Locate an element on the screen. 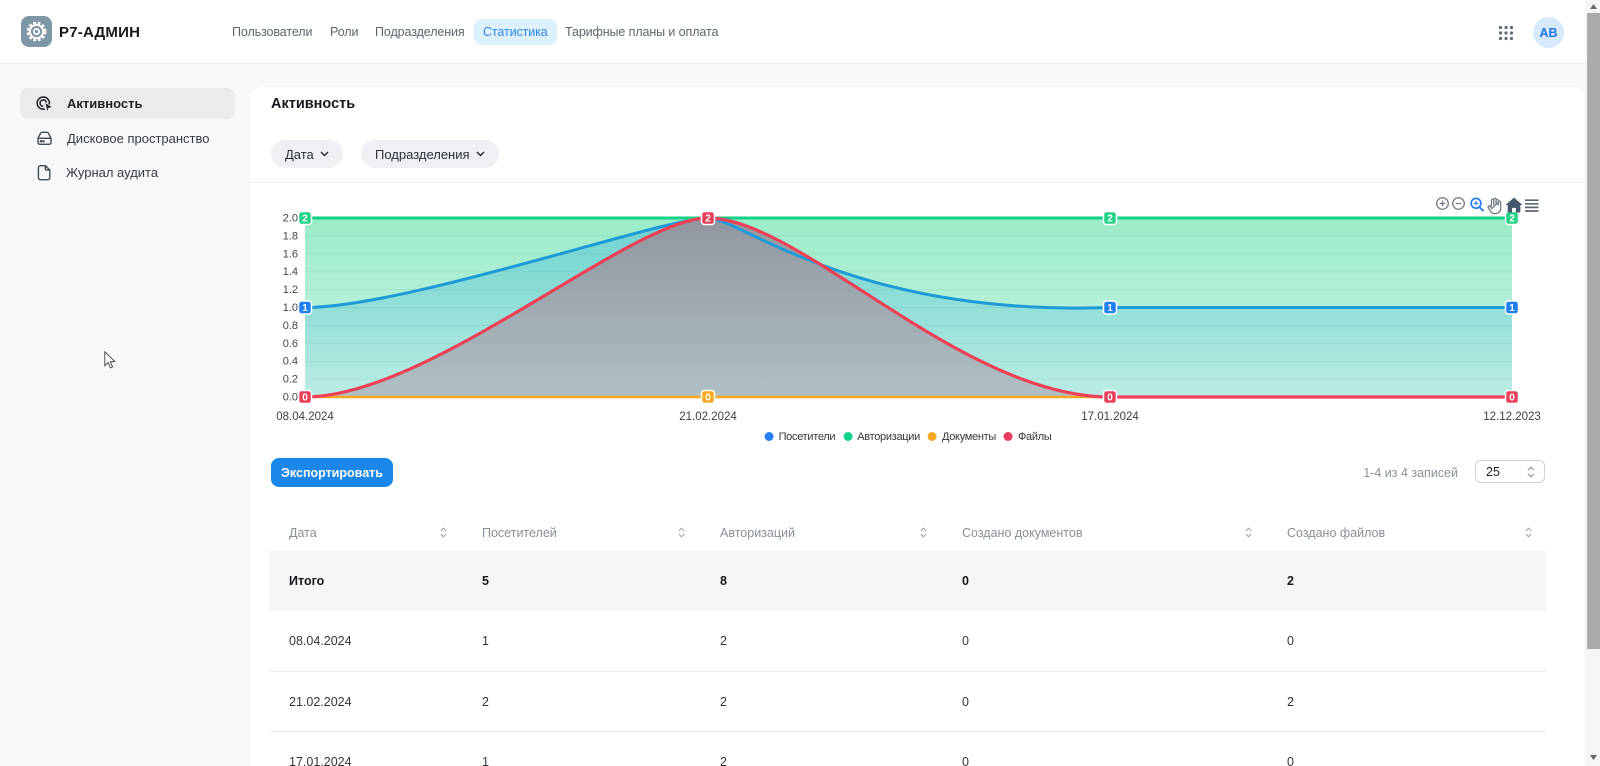 The image size is (1600, 766). svg-text: 08.04.2024 is located at coordinates (305, 417).